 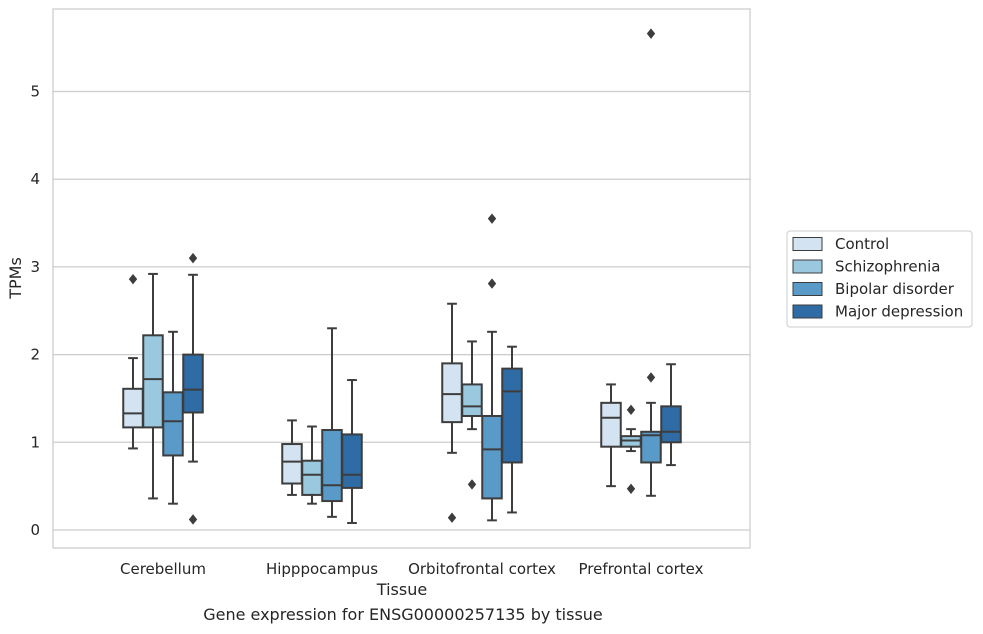 What do you see at coordinates (35, 179) in the screenshot?
I see `y-tick-label: 4` at bounding box center [35, 179].